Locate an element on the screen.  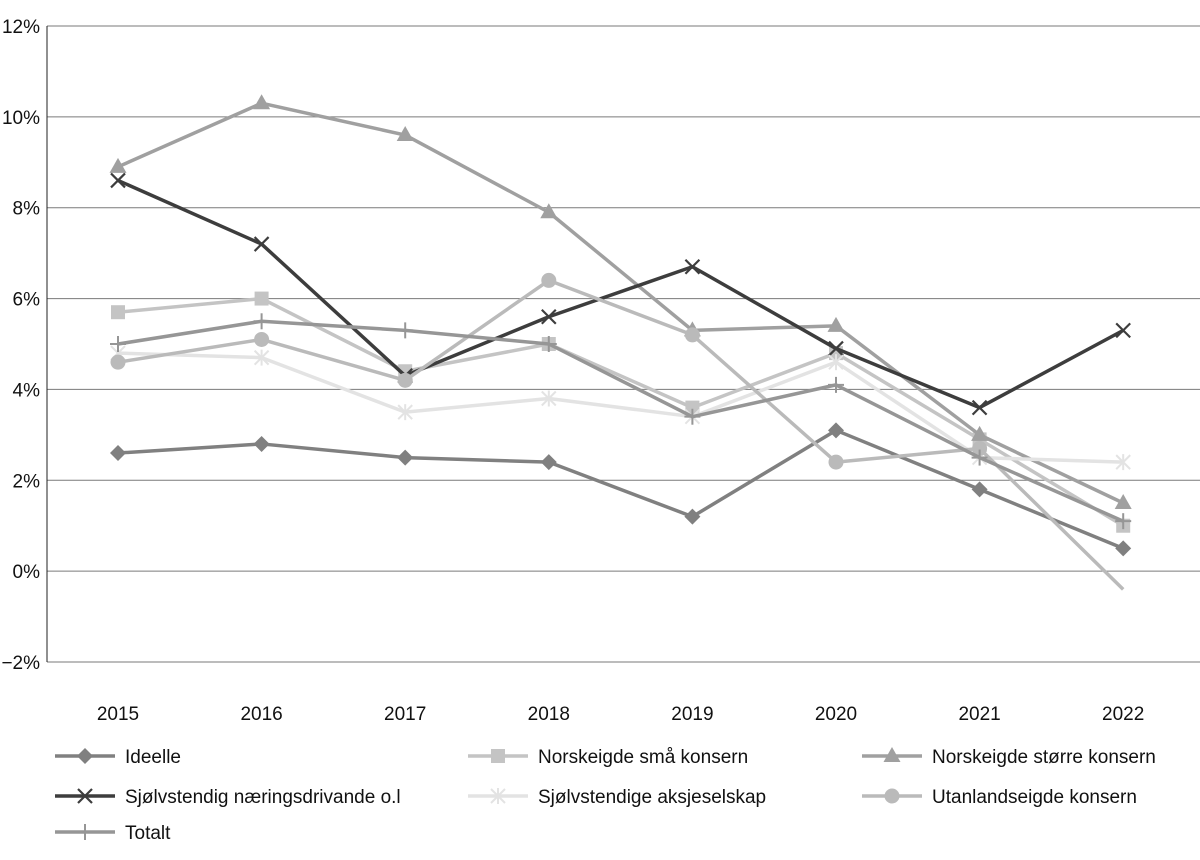
legend-item: Utanlandseigde konsern is located at coordinates (999, 797).